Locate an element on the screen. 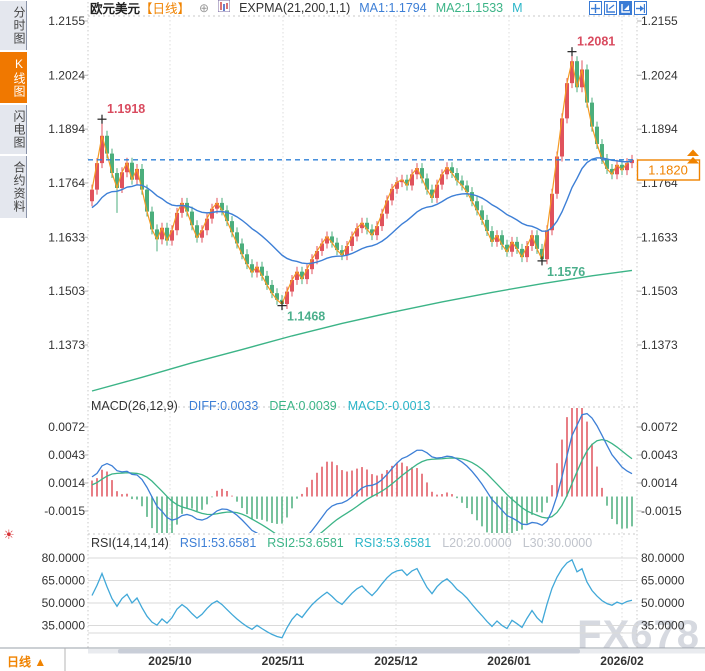 This screenshot has height=671, width=705. rsi-l30-value: L30:30.0000 is located at coordinates (557, 543).